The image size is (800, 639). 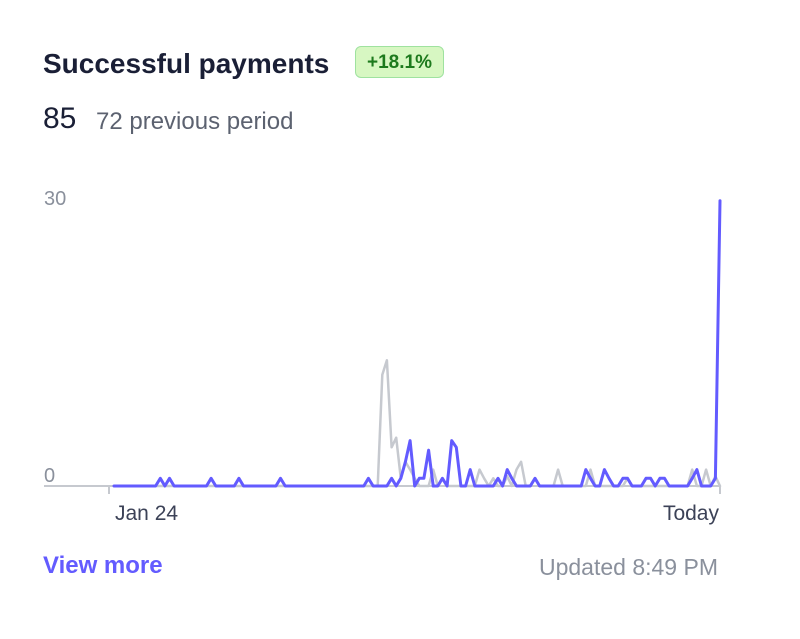 I want to click on change-badge: +18.1%, so click(x=399, y=62).